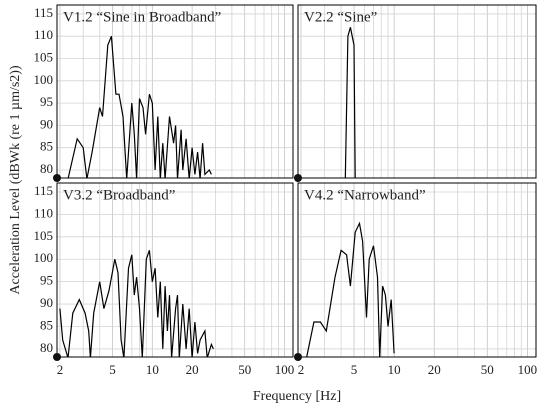  I want to click on panel-title: V1.2 “Sine in Broadband”, so click(142, 17).